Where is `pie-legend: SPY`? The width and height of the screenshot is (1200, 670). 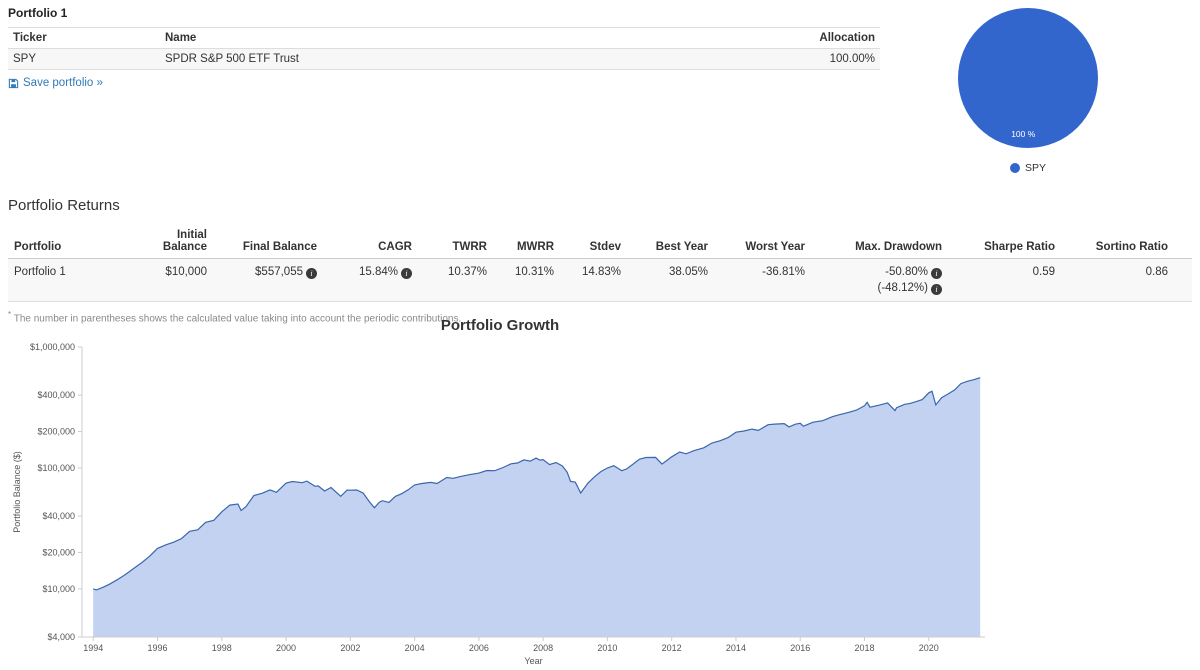 pie-legend: SPY is located at coordinates (1028, 168).